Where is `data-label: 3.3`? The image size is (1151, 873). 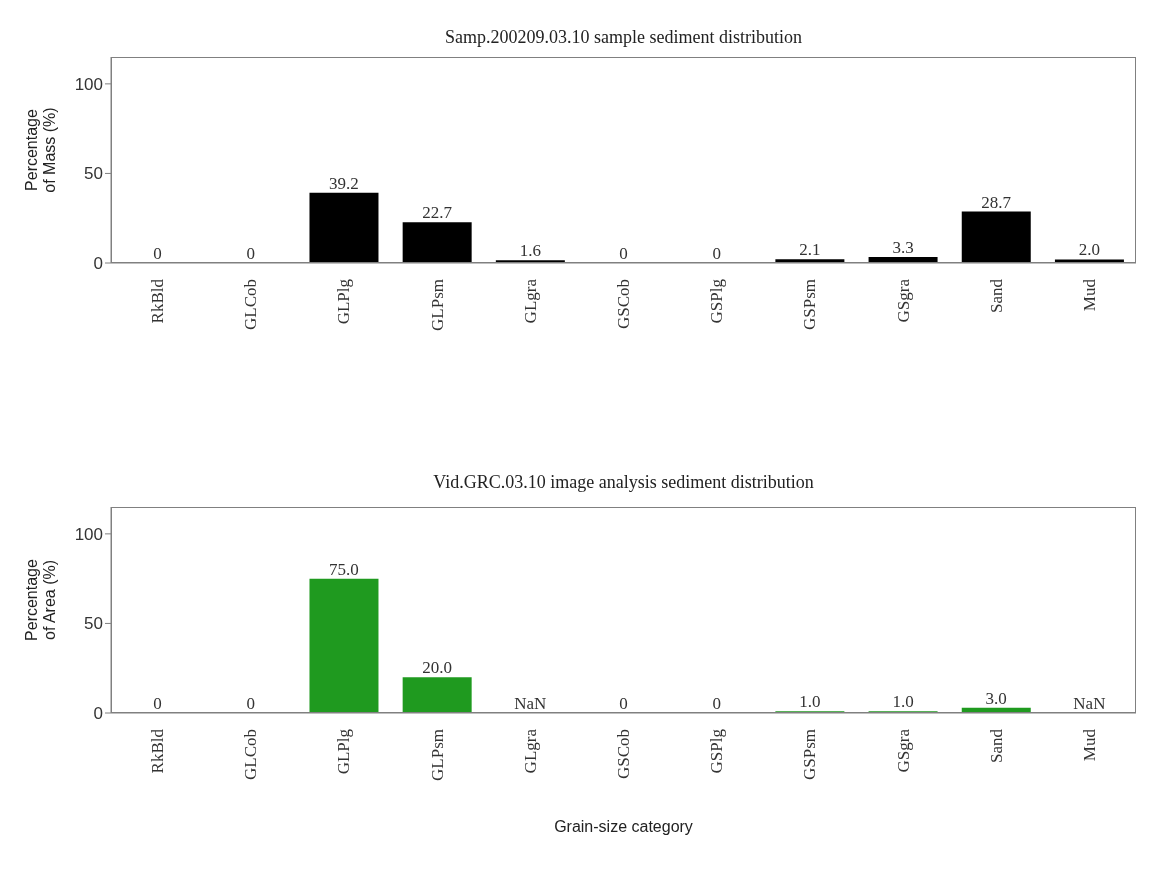 data-label: 3.3 is located at coordinates (903, 248).